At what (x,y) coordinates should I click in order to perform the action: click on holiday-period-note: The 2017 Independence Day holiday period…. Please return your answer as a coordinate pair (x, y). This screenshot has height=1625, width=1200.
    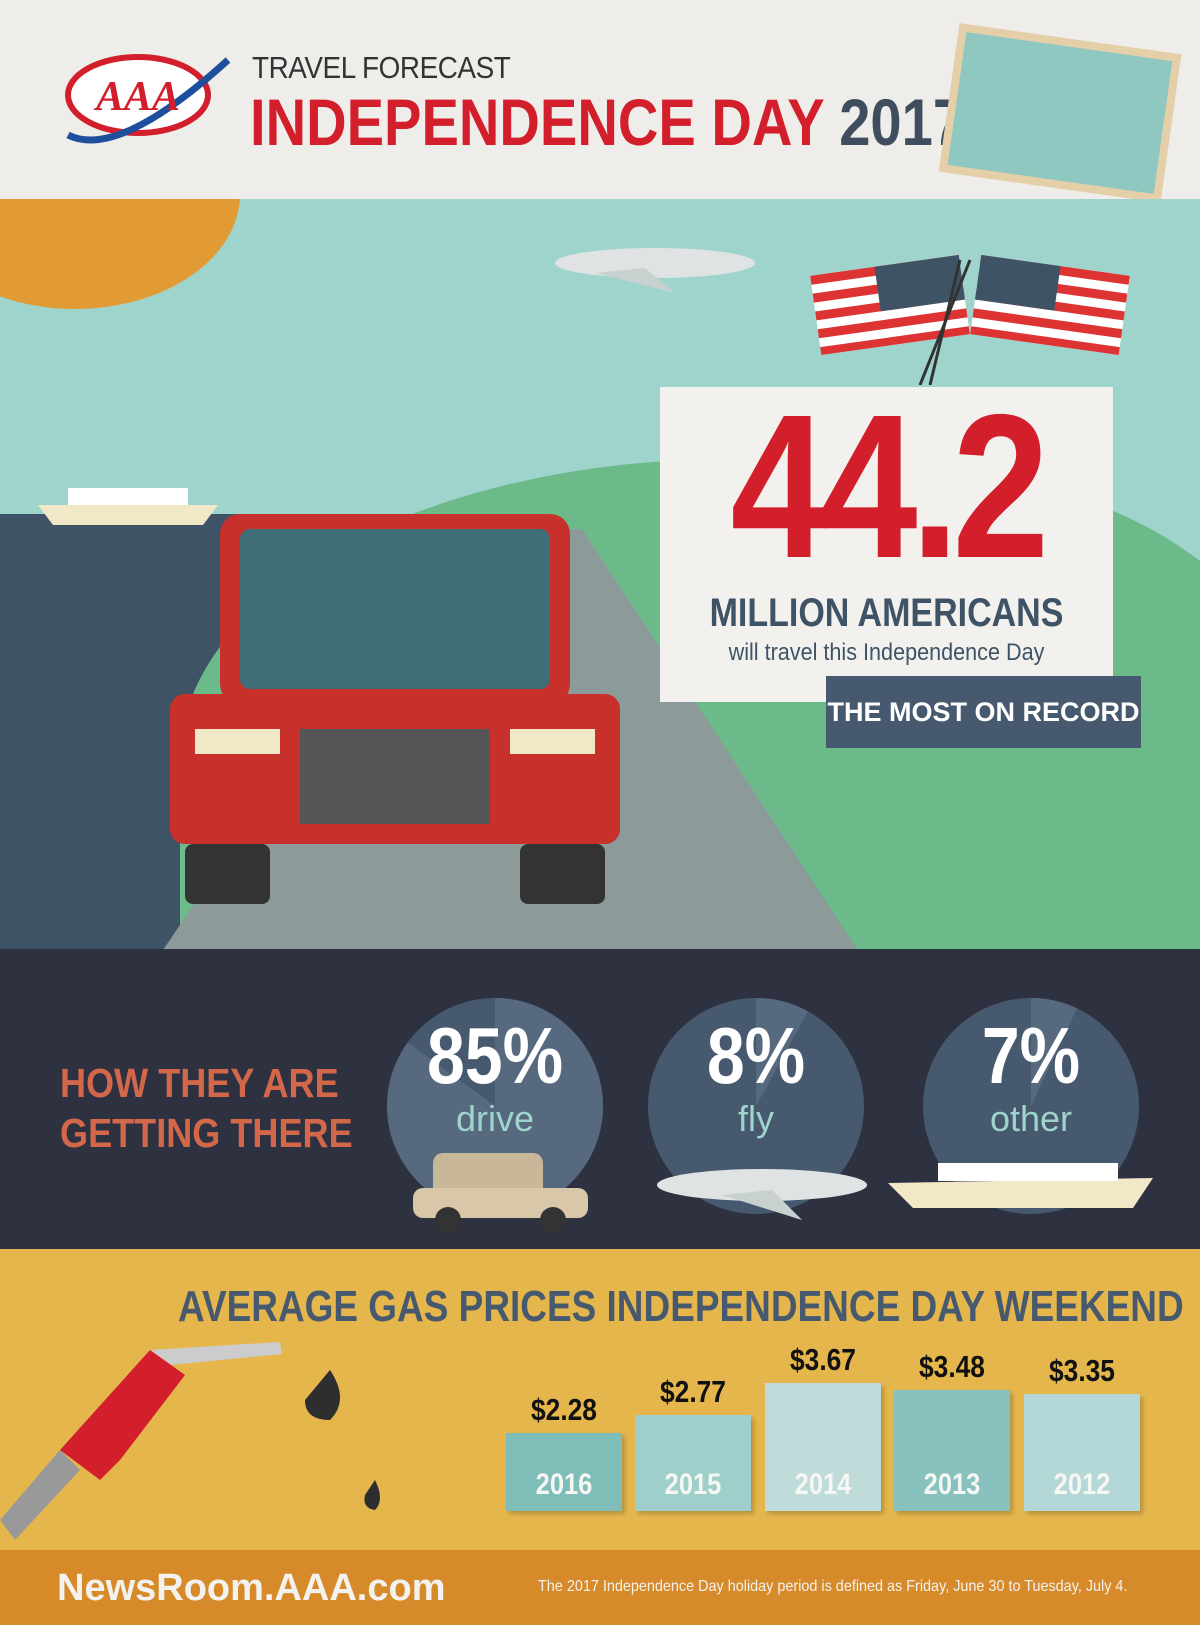
    Looking at the image, I should click on (833, 1586).